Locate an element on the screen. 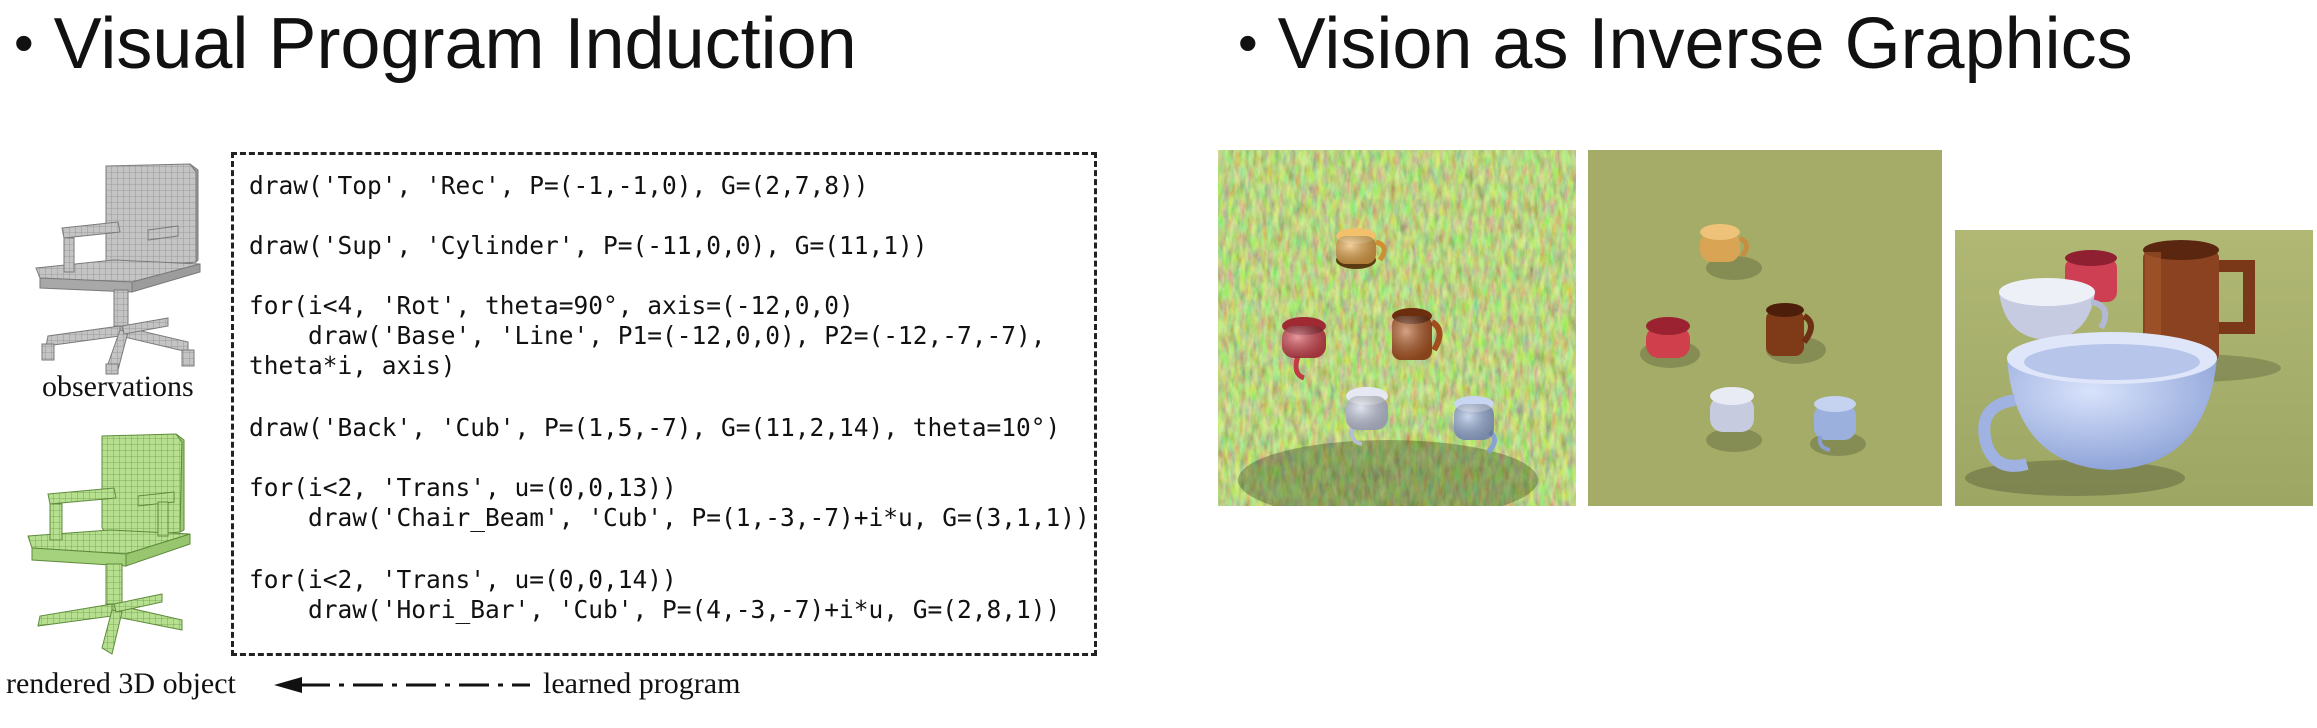 This screenshot has height=728, width=2317. synthetic-render-perspective-view is located at coordinates (2134, 368).